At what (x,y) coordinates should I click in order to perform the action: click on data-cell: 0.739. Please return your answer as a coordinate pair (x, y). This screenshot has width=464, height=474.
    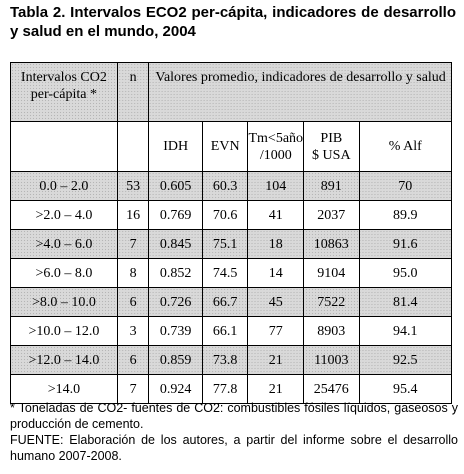
    Looking at the image, I should click on (175, 331).